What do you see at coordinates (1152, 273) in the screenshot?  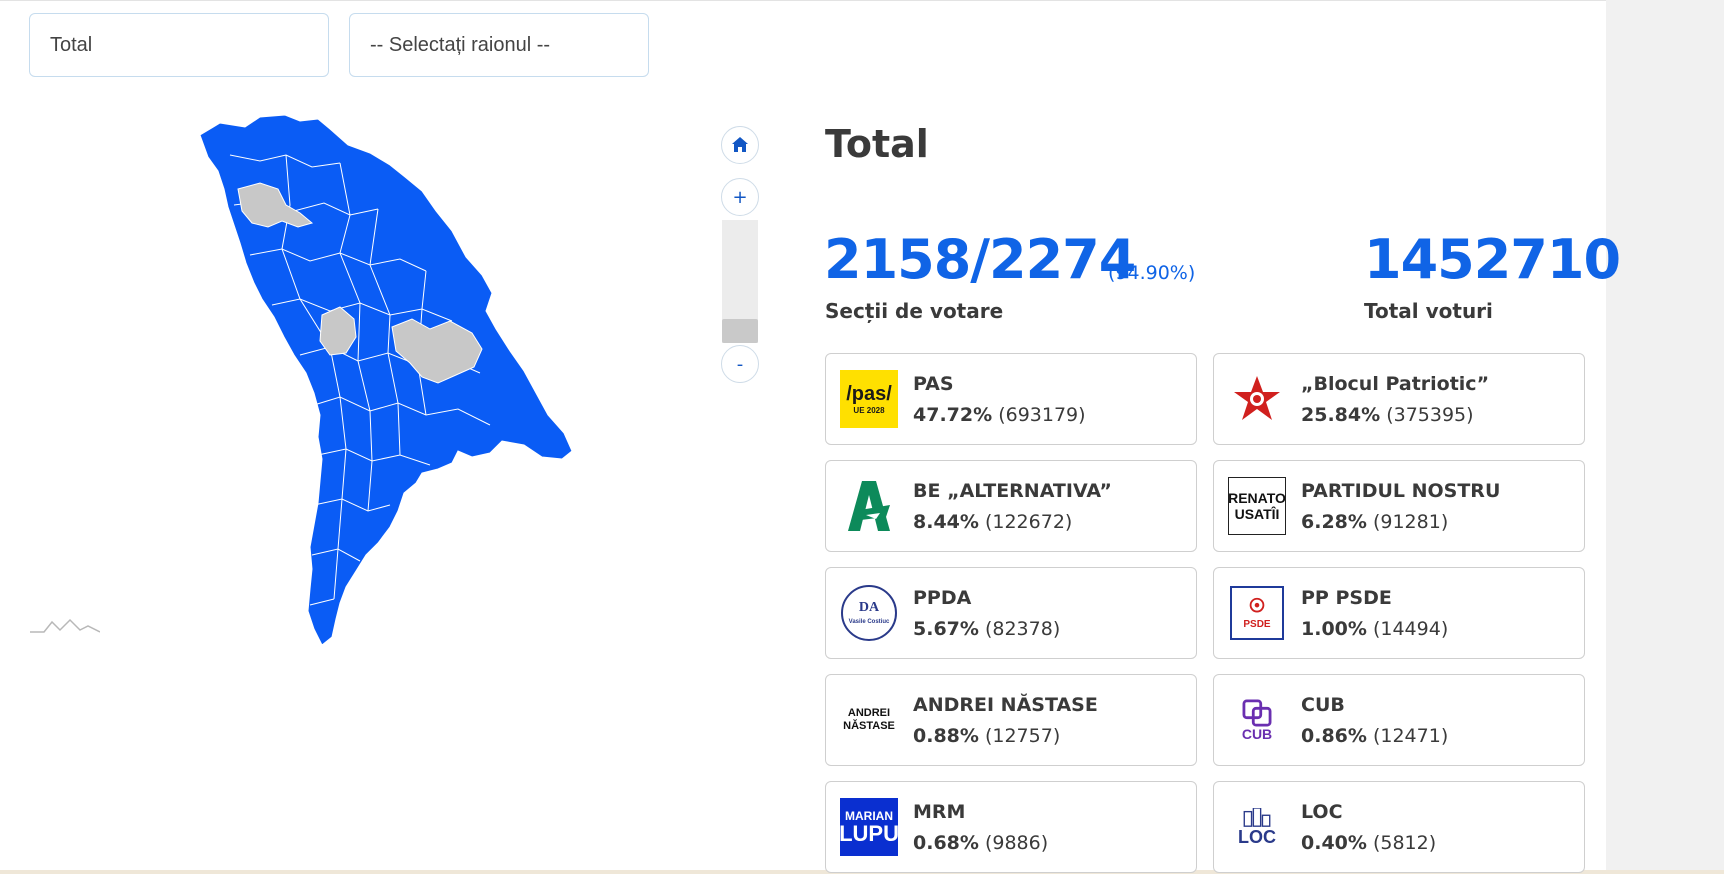 I see `polling-stations-percent: (94.90%)` at bounding box center [1152, 273].